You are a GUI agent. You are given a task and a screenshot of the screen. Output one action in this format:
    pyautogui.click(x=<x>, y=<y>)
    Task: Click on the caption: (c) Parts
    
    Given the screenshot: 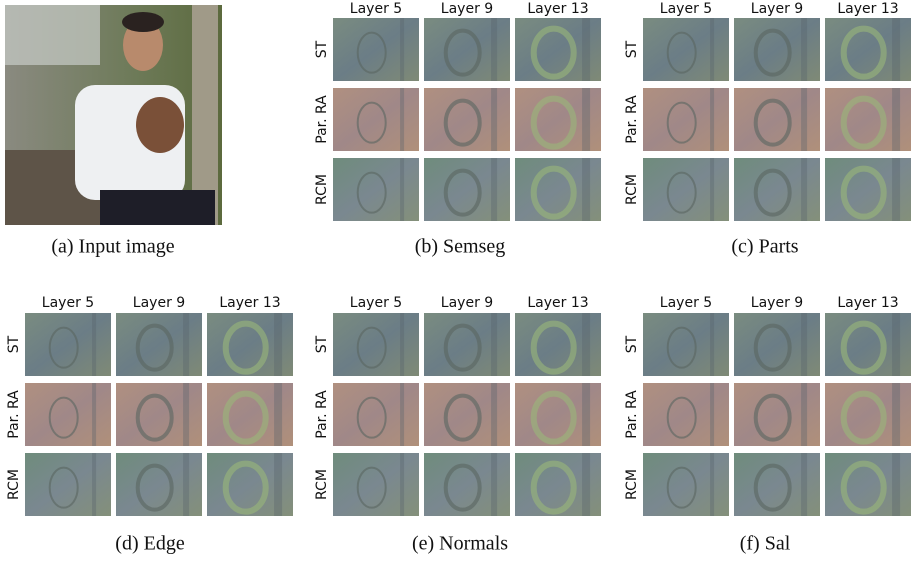 What is the action you would take?
    pyautogui.click(x=764, y=247)
    